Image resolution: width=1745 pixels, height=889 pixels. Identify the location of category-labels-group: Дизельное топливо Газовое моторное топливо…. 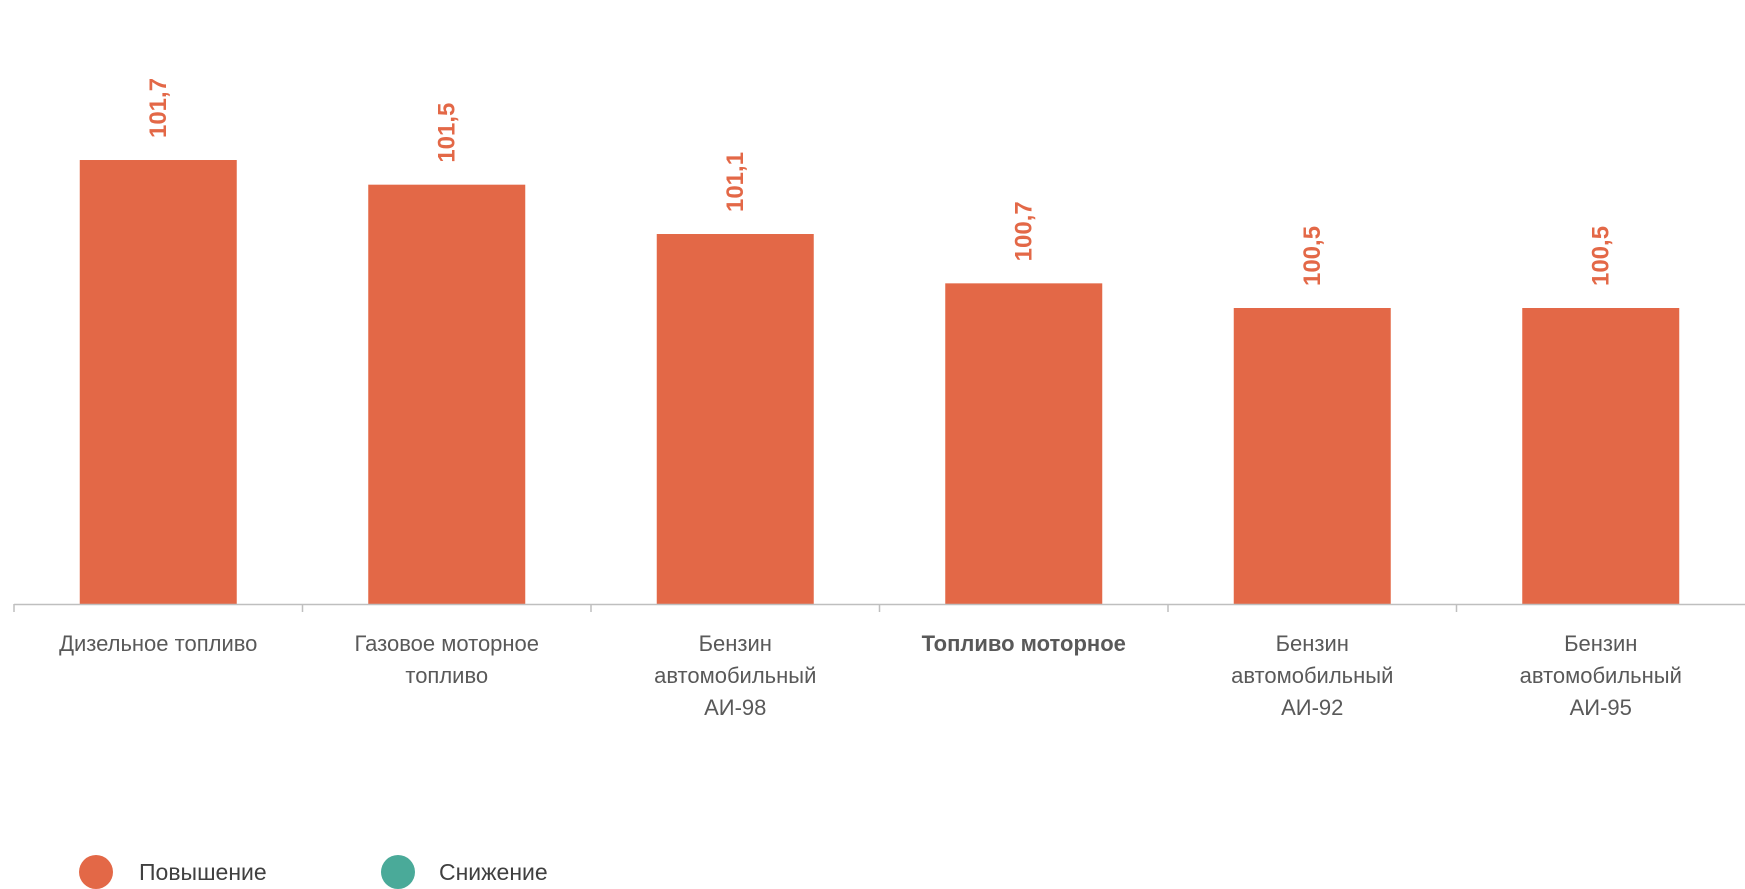
(870, 675).